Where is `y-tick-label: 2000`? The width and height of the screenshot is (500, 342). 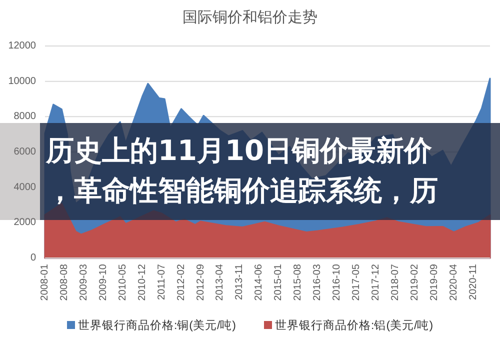 y-tick-label: 2000 is located at coordinates (25, 222).